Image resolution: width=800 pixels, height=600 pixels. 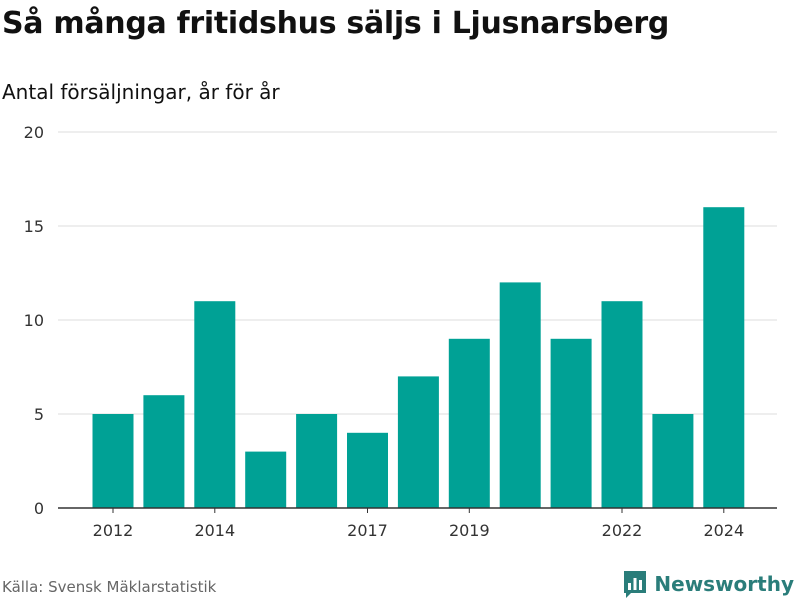 I want to click on bar-2012, so click(x=113, y=461).